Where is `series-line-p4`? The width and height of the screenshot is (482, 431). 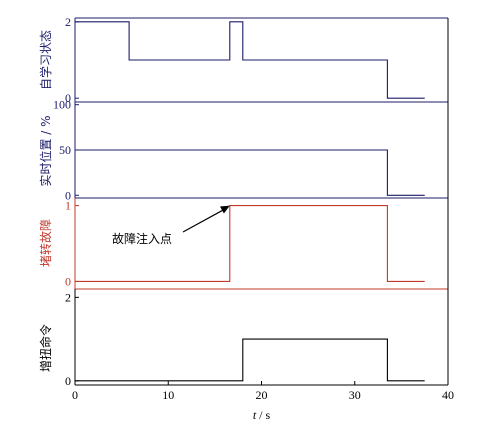
series-line-p4 is located at coordinates (250, 360).